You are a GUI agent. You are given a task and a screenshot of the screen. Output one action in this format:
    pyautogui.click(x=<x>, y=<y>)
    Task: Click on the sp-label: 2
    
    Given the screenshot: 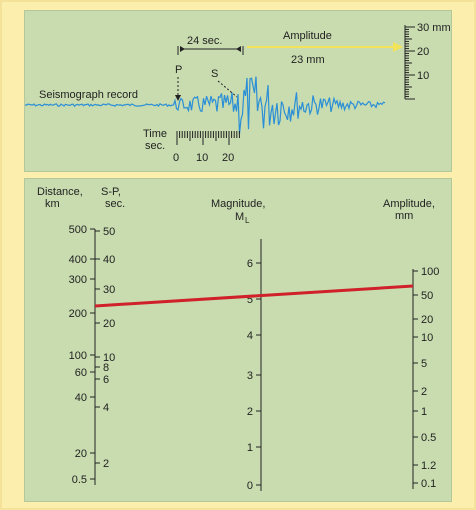 What is the action you would take?
    pyautogui.click(x=106, y=464)
    